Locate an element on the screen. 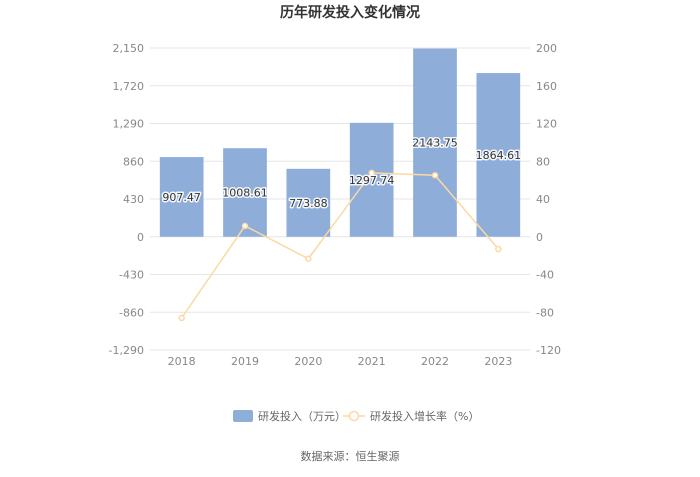 This screenshot has width=700, height=477. x-axis-tick-label: 2018 is located at coordinates (182, 361).